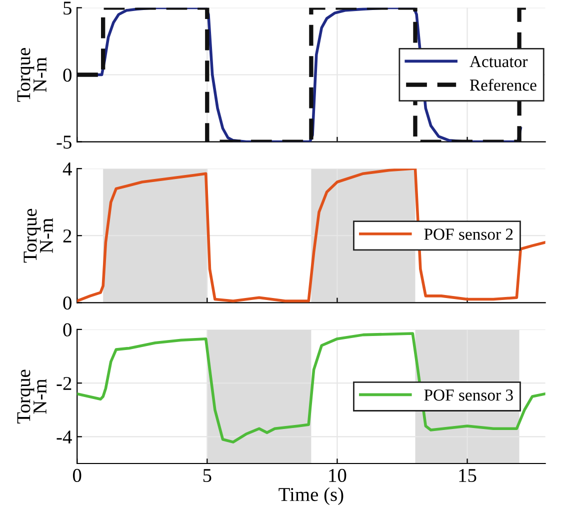  Describe the element at coordinates (64, 142) in the screenshot. I see `y-tick-label: -5` at that location.